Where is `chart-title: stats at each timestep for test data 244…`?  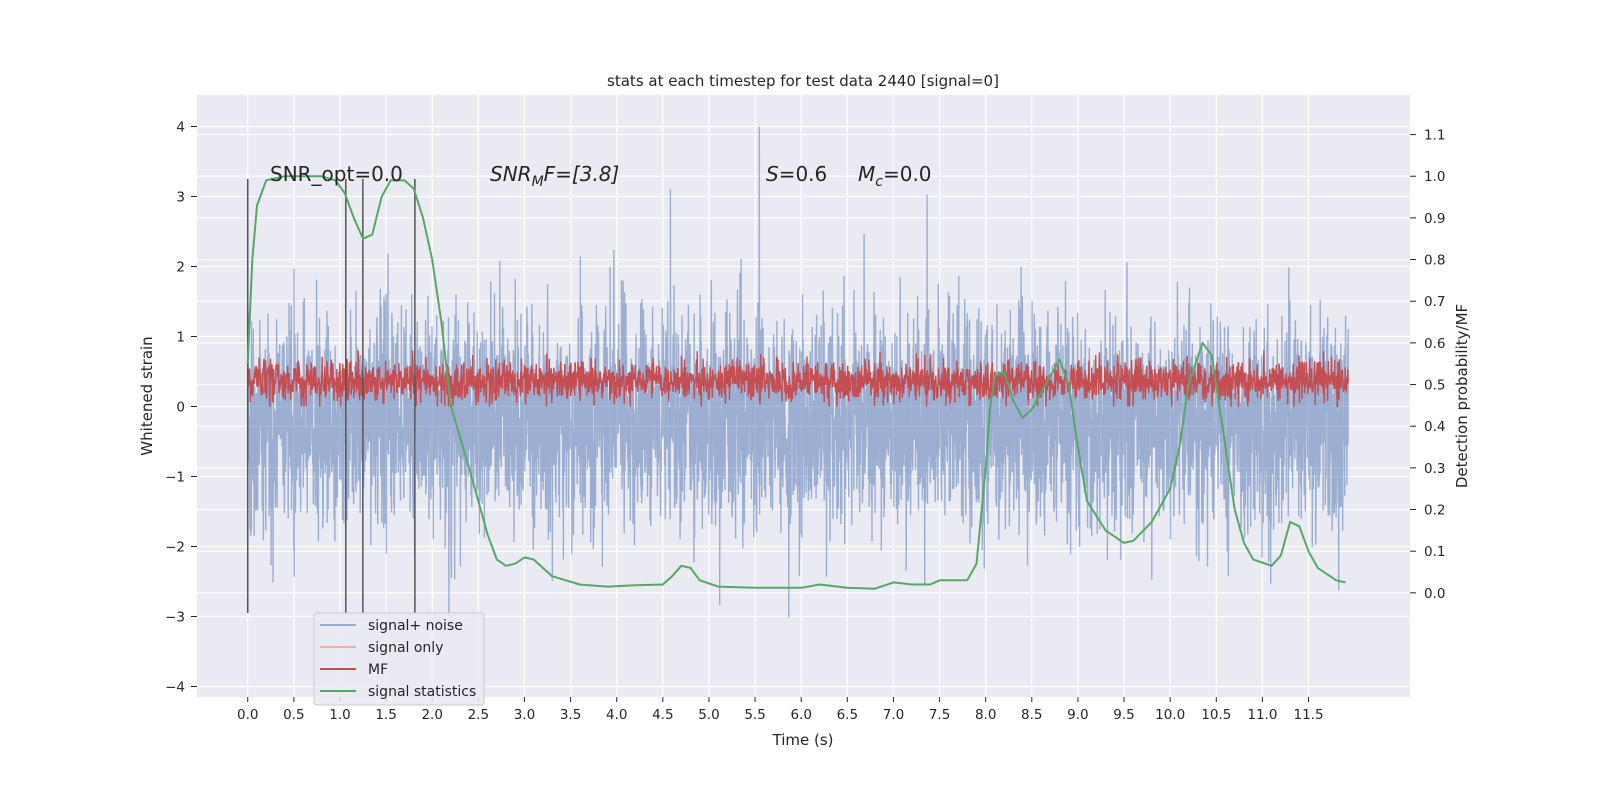 chart-title: stats at each timestep for test data 244… is located at coordinates (803, 81).